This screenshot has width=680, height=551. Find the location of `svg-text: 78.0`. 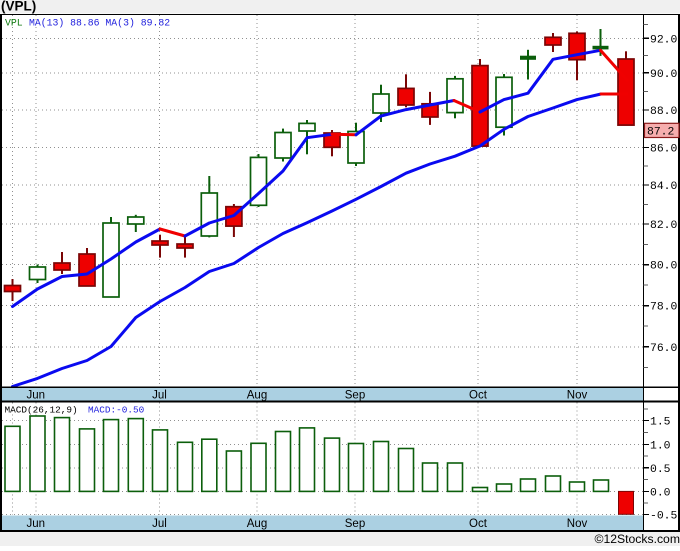

svg-text: 78.0 is located at coordinates (664, 308).